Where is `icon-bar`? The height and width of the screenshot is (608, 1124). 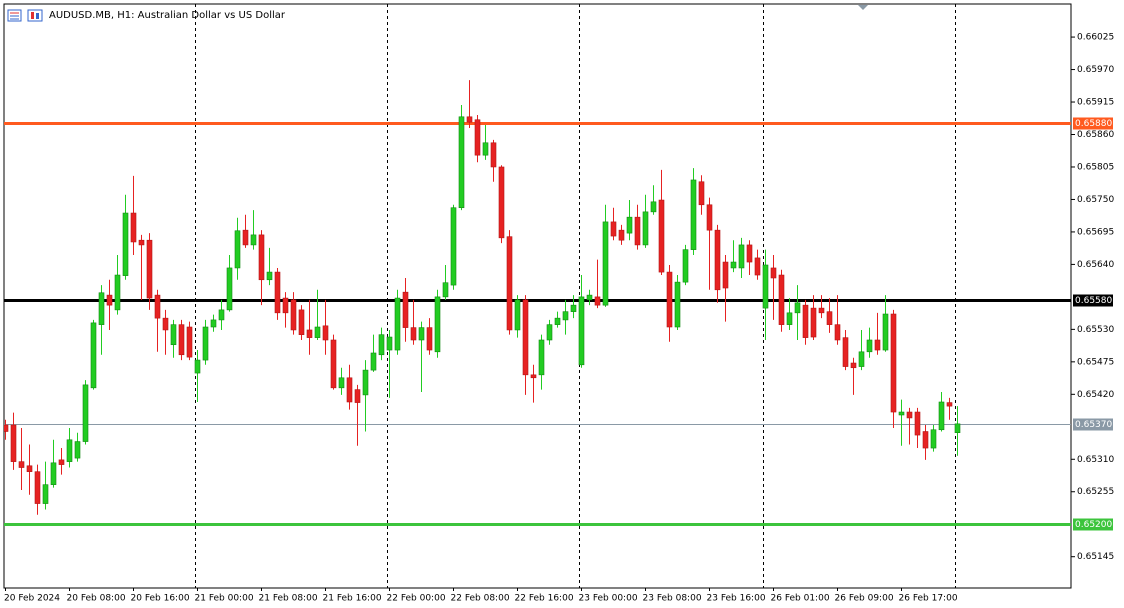
icon-bar is located at coordinates (32, 15).